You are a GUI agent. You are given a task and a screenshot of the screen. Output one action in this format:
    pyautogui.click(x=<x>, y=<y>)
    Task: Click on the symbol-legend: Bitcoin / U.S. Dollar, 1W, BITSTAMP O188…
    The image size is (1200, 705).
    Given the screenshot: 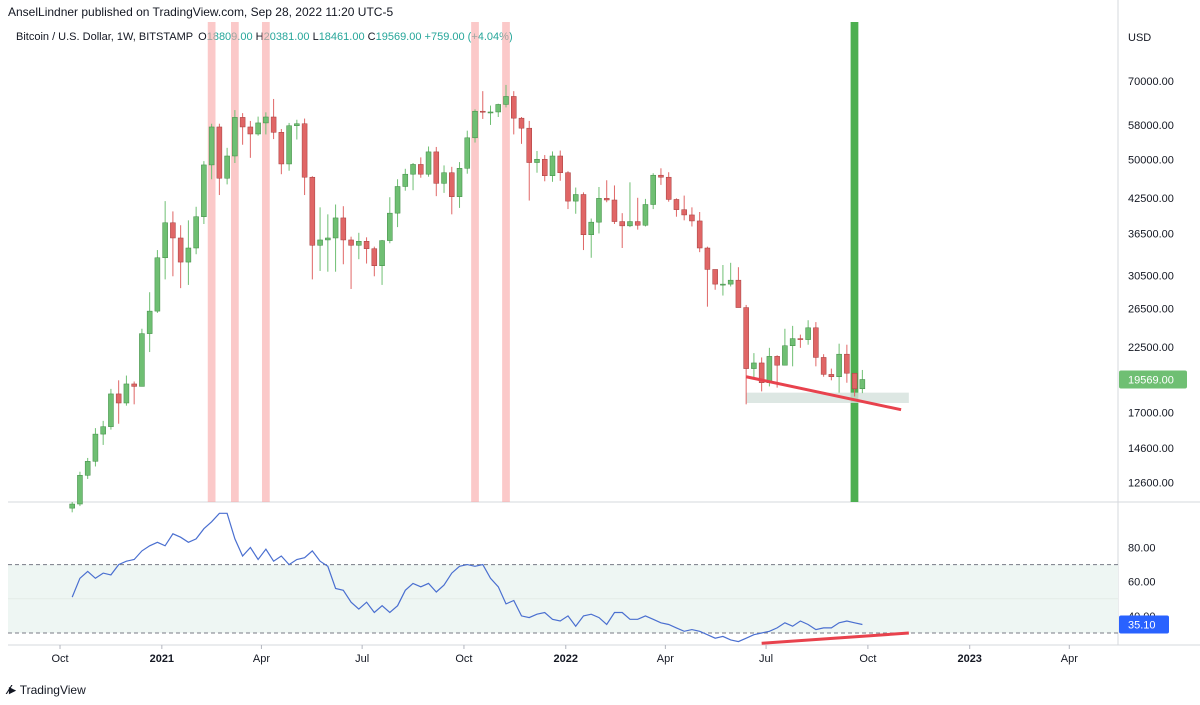 What is the action you would take?
    pyautogui.click(x=264, y=37)
    